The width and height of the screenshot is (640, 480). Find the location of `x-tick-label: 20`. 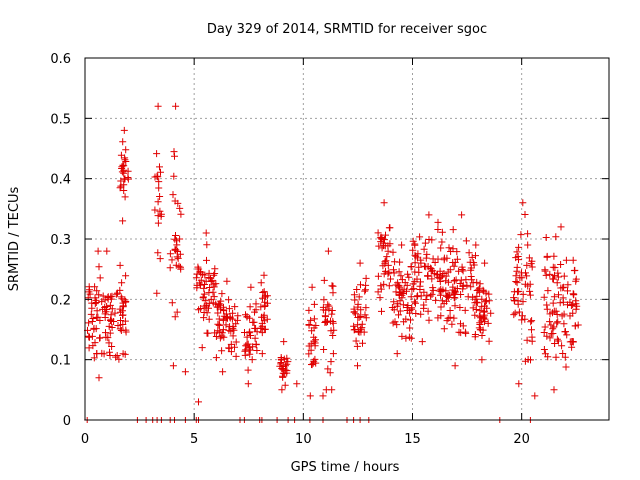

x-tick-label: 20 is located at coordinates (521, 439).